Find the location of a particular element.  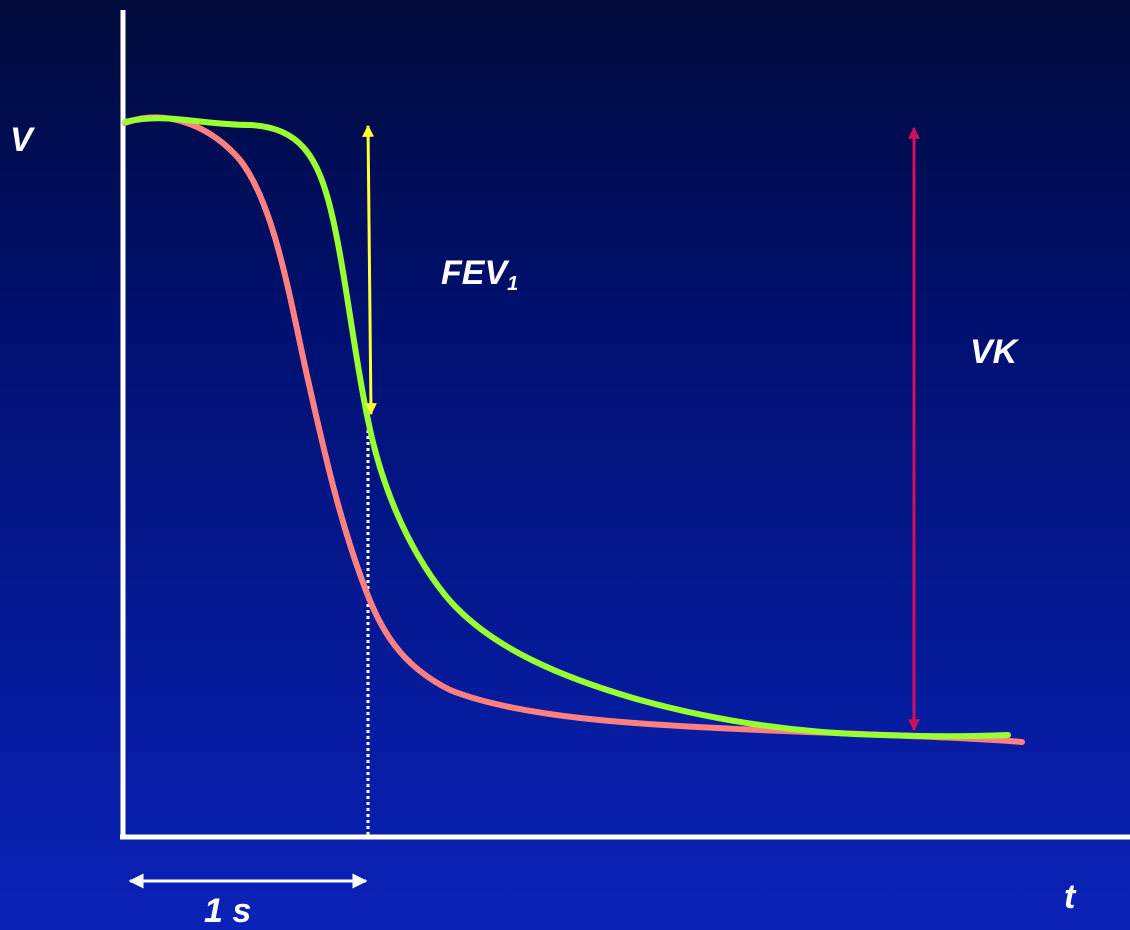

fev1-label-main: FEV is located at coordinates (474, 273).